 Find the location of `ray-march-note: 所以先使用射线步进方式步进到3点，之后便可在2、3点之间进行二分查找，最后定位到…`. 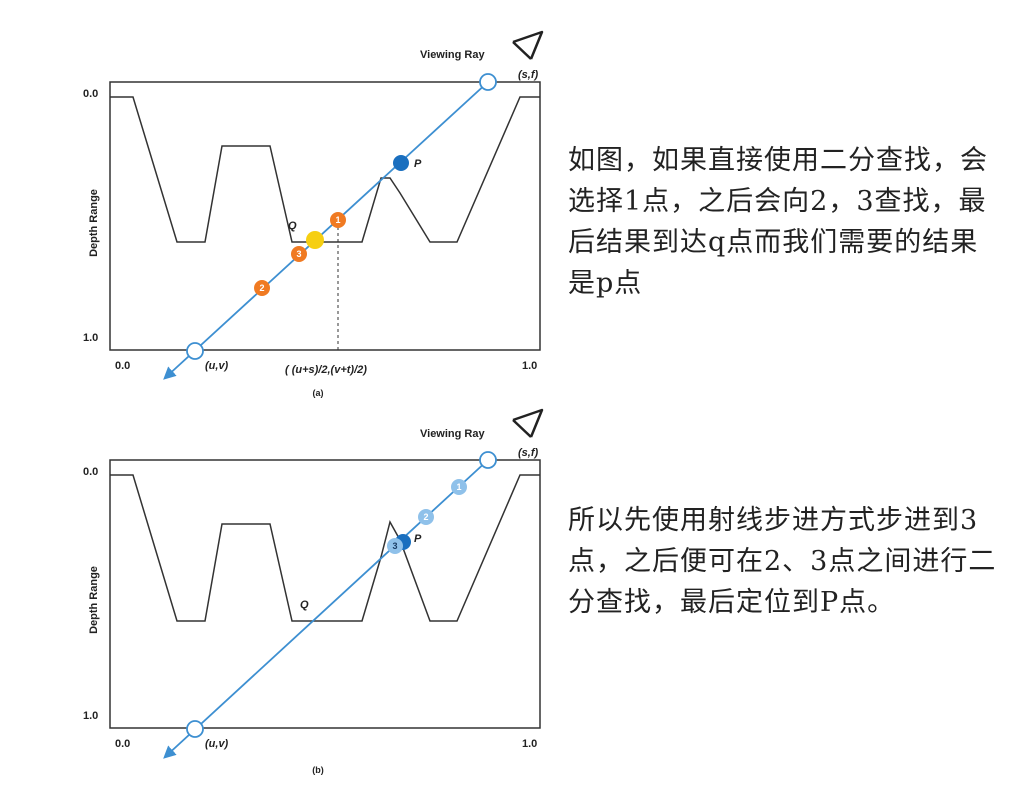

ray-march-note: 所以先使用射线步进方式步进到3点，之后便可在2、3点之间进行二分查找，最后定位到… is located at coordinates (782, 561).